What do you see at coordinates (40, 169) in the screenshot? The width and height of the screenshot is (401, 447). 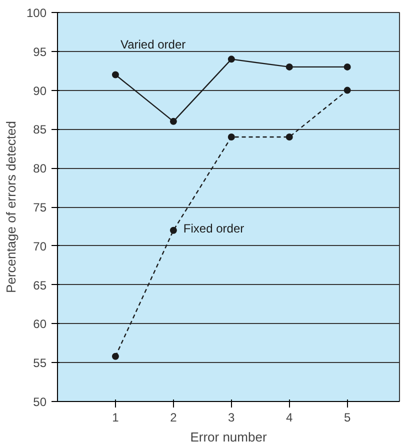 I see `y-tick-label: 80` at bounding box center [40, 169].